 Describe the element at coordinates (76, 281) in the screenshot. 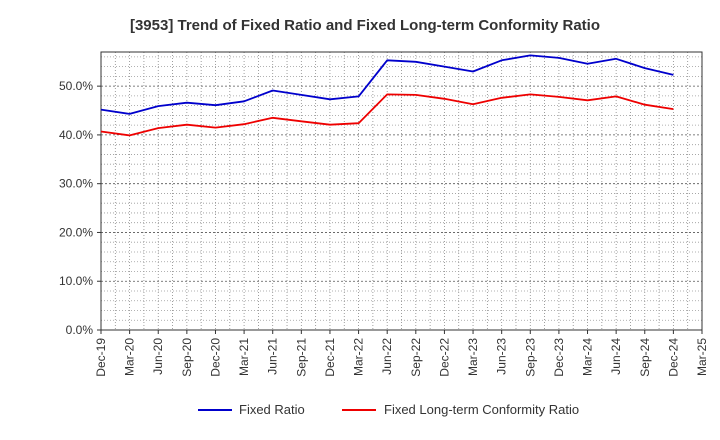

I see `y-tick-label: 10.0%` at that location.